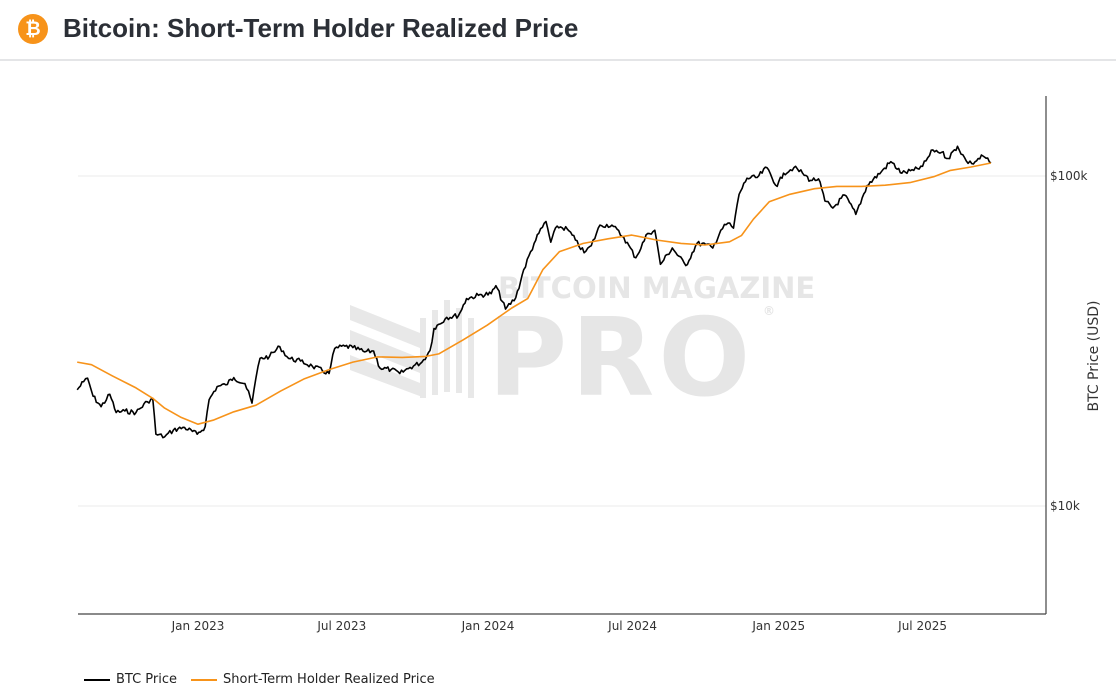 This screenshot has width=1116, height=690. I want to click on x-tick-label-4: Jan 2025, so click(778, 626).